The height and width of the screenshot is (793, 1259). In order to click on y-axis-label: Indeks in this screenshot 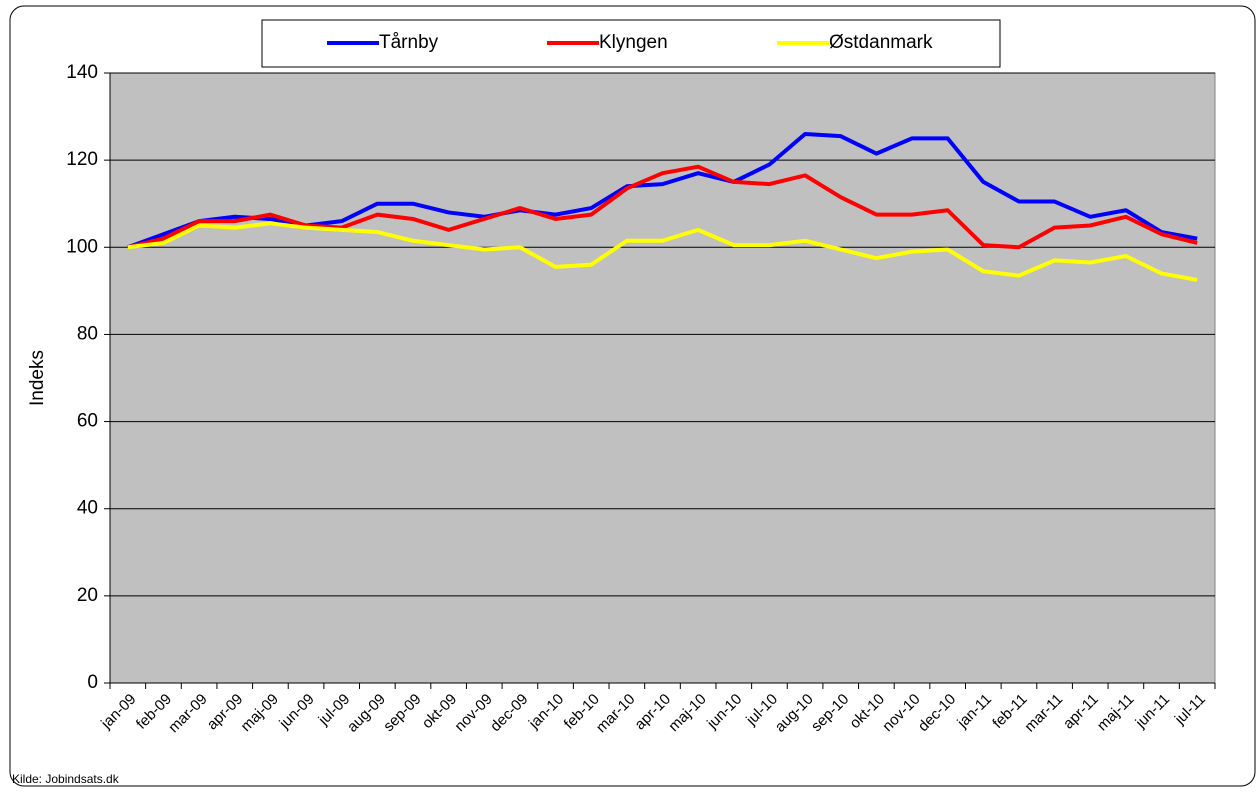, I will do `click(37, 378)`.